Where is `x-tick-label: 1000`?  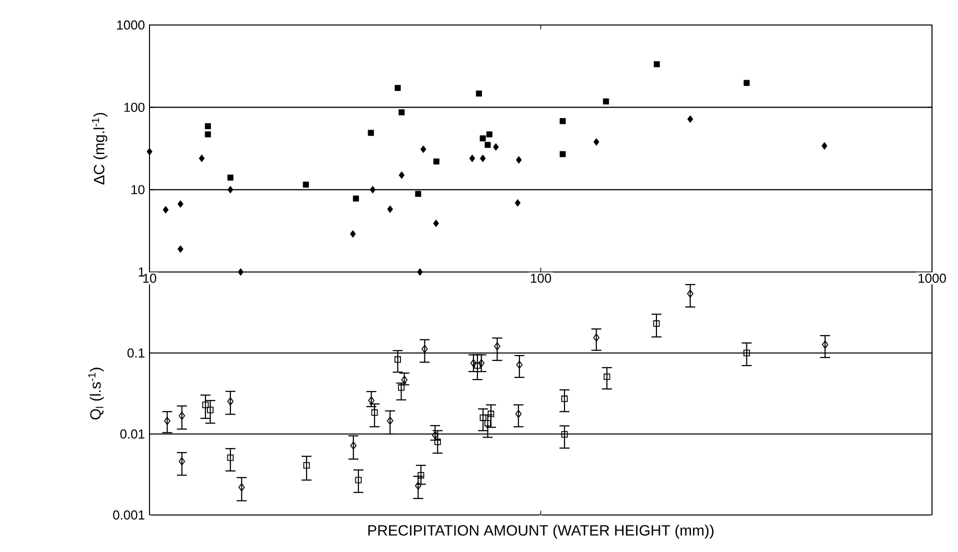
x-tick-label: 1000 is located at coordinates (932, 278).